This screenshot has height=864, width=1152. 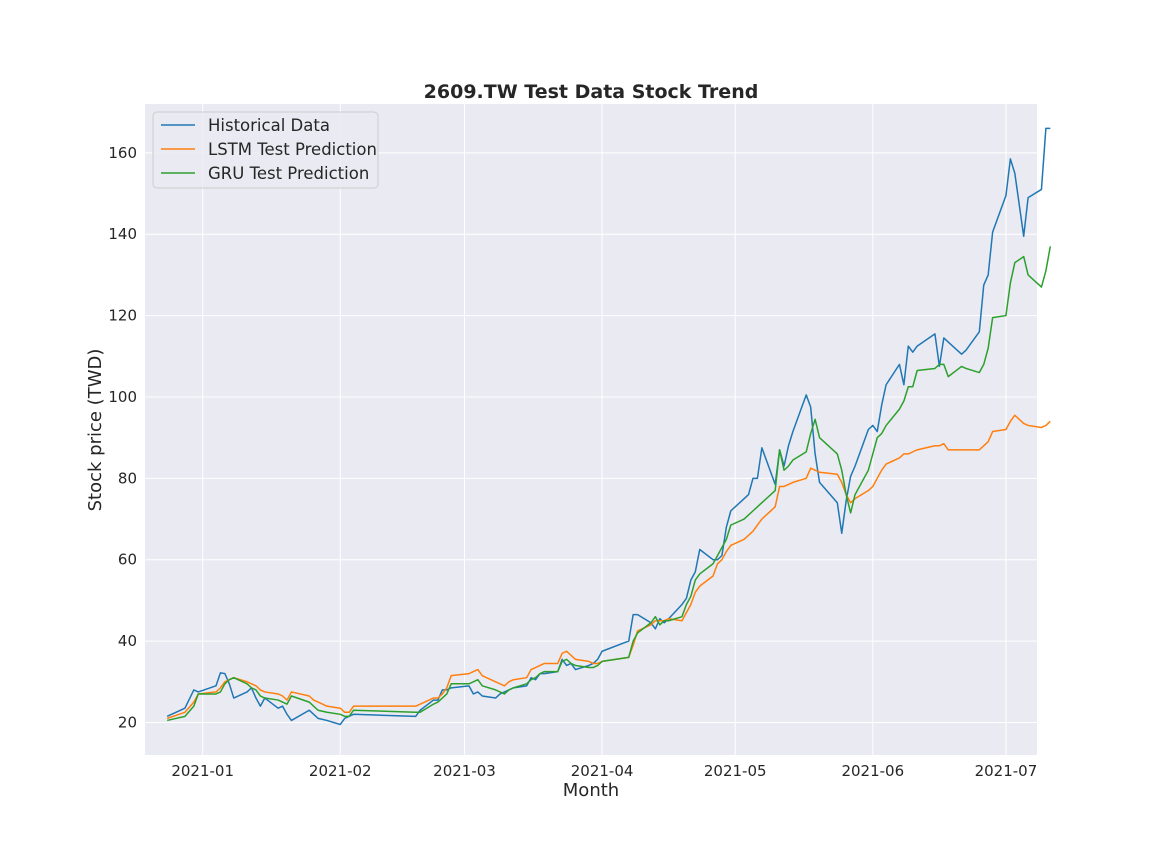 What do you see at coordinates (1006, 771) in the screenshot?
I see `x-tick-label: 2021-07` at bounding box center [1006, 771].